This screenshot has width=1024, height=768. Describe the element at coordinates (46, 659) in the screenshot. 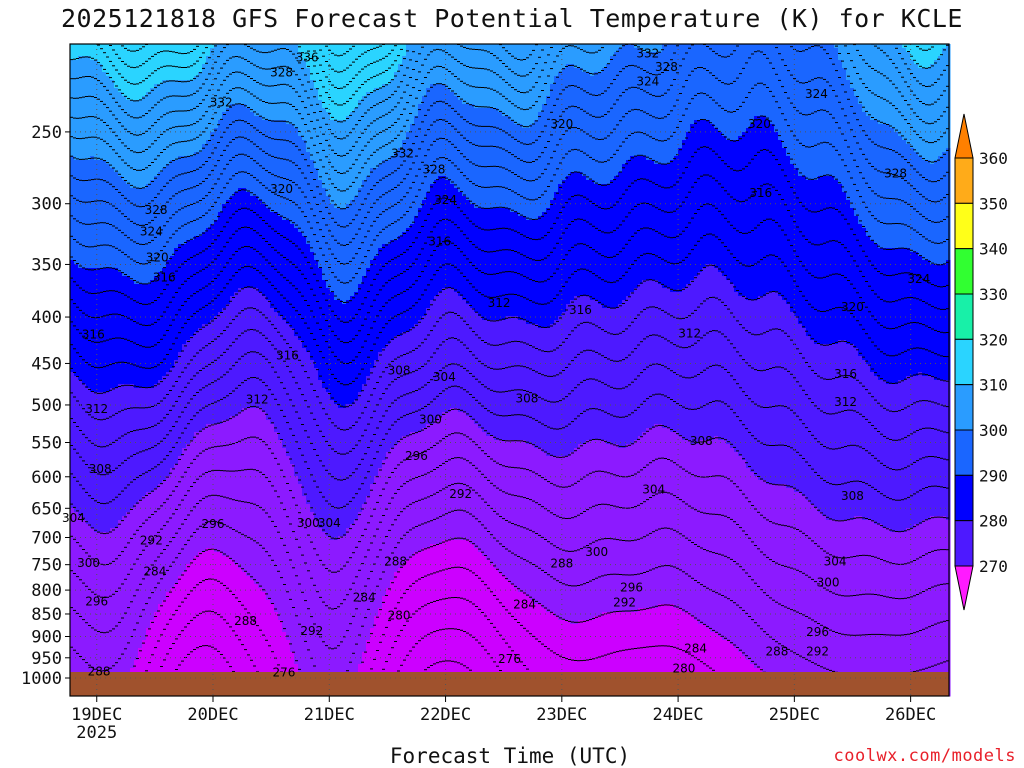

I see `y-tick-label: 950` at that location.